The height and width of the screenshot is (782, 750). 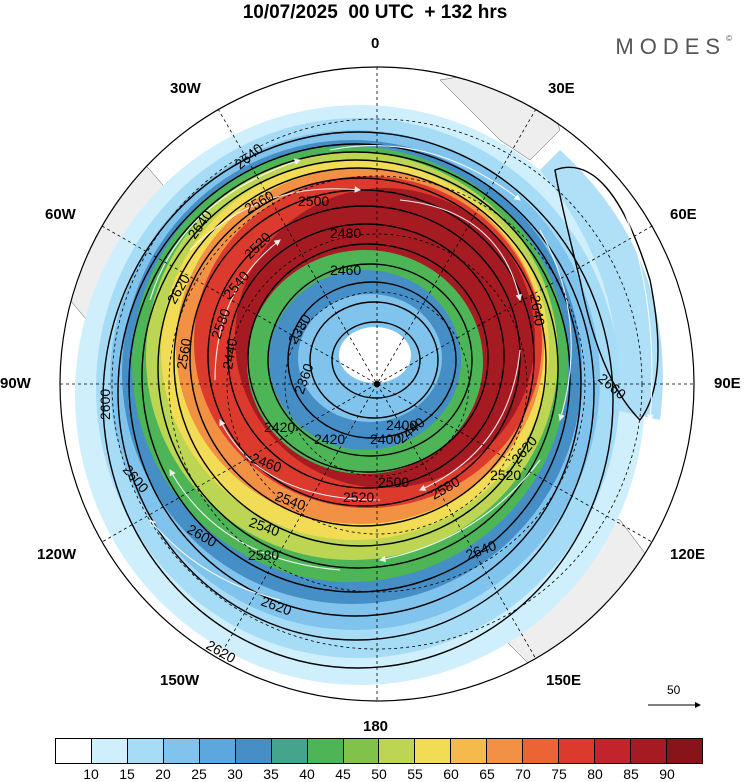 I want to click on south-pole-marker, so click(x=377, y=384).